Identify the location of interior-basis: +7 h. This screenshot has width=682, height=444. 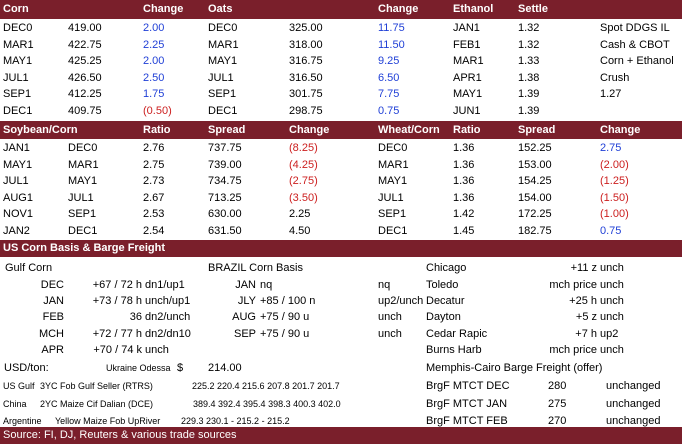
(586, 334).